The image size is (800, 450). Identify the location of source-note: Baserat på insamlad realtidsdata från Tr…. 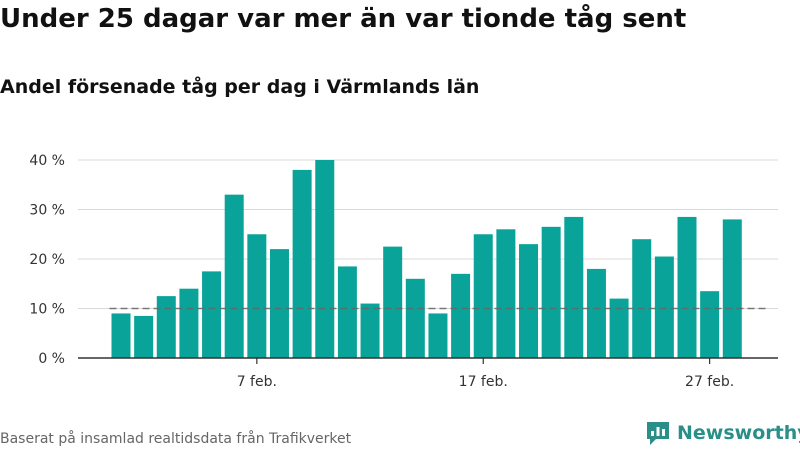
(176, 439).